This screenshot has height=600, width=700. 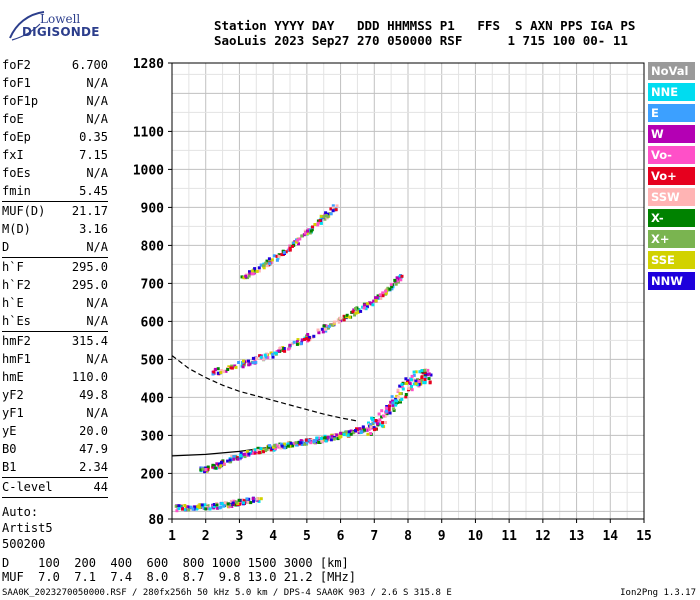 I want to click on legend-item: W, so click(x=671, y=134).